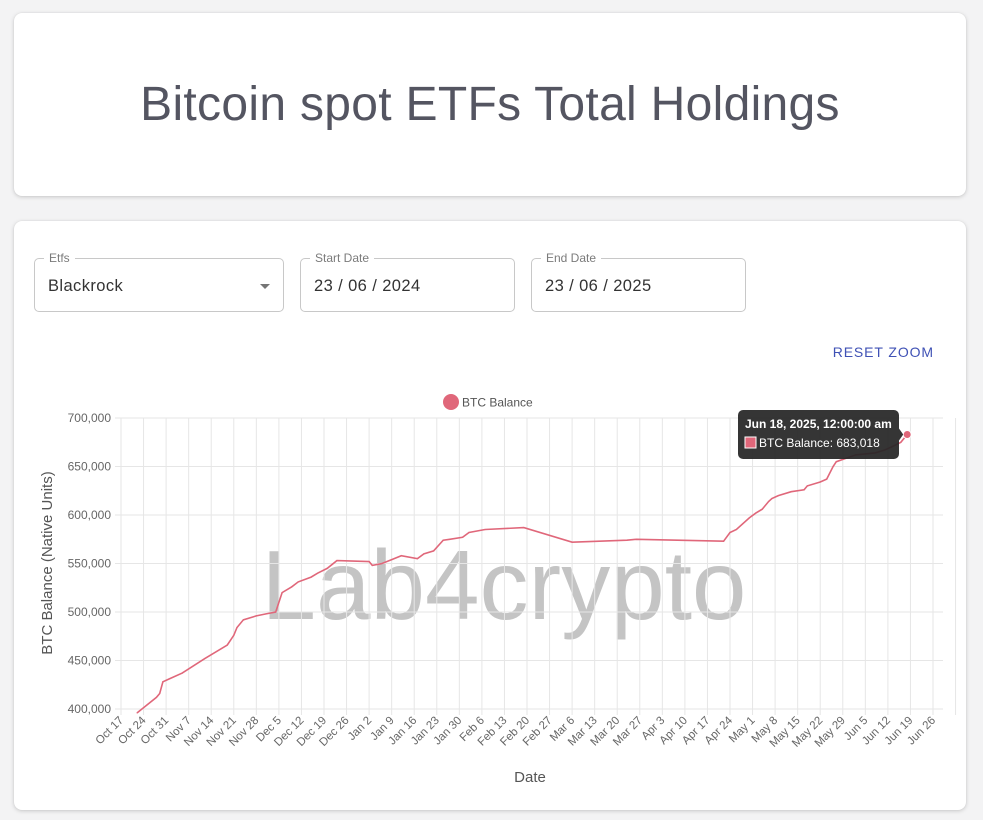 The height and width of the screenshot is (820, 983). Describe the element at coordinates (265, 286) in the screenshot. I see `dropdown-caret-icon` at that location.